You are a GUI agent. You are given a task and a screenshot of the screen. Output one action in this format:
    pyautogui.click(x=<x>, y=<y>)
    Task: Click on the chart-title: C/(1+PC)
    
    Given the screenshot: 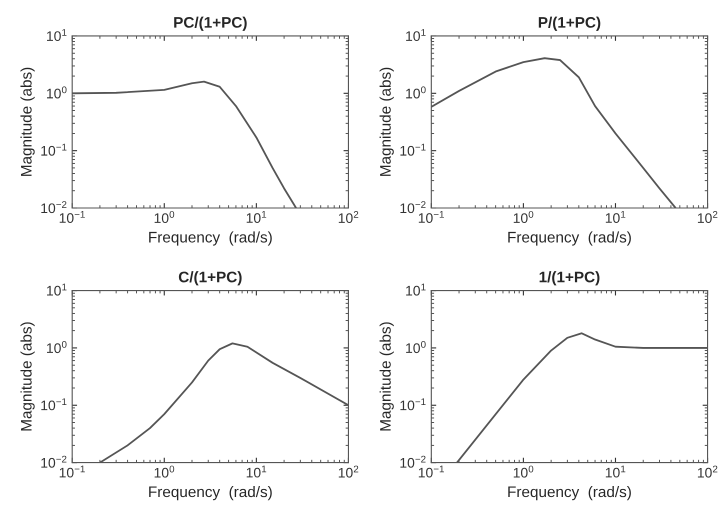 What is the action you would take?
    pyautogui.click(x=210, y=278)
    